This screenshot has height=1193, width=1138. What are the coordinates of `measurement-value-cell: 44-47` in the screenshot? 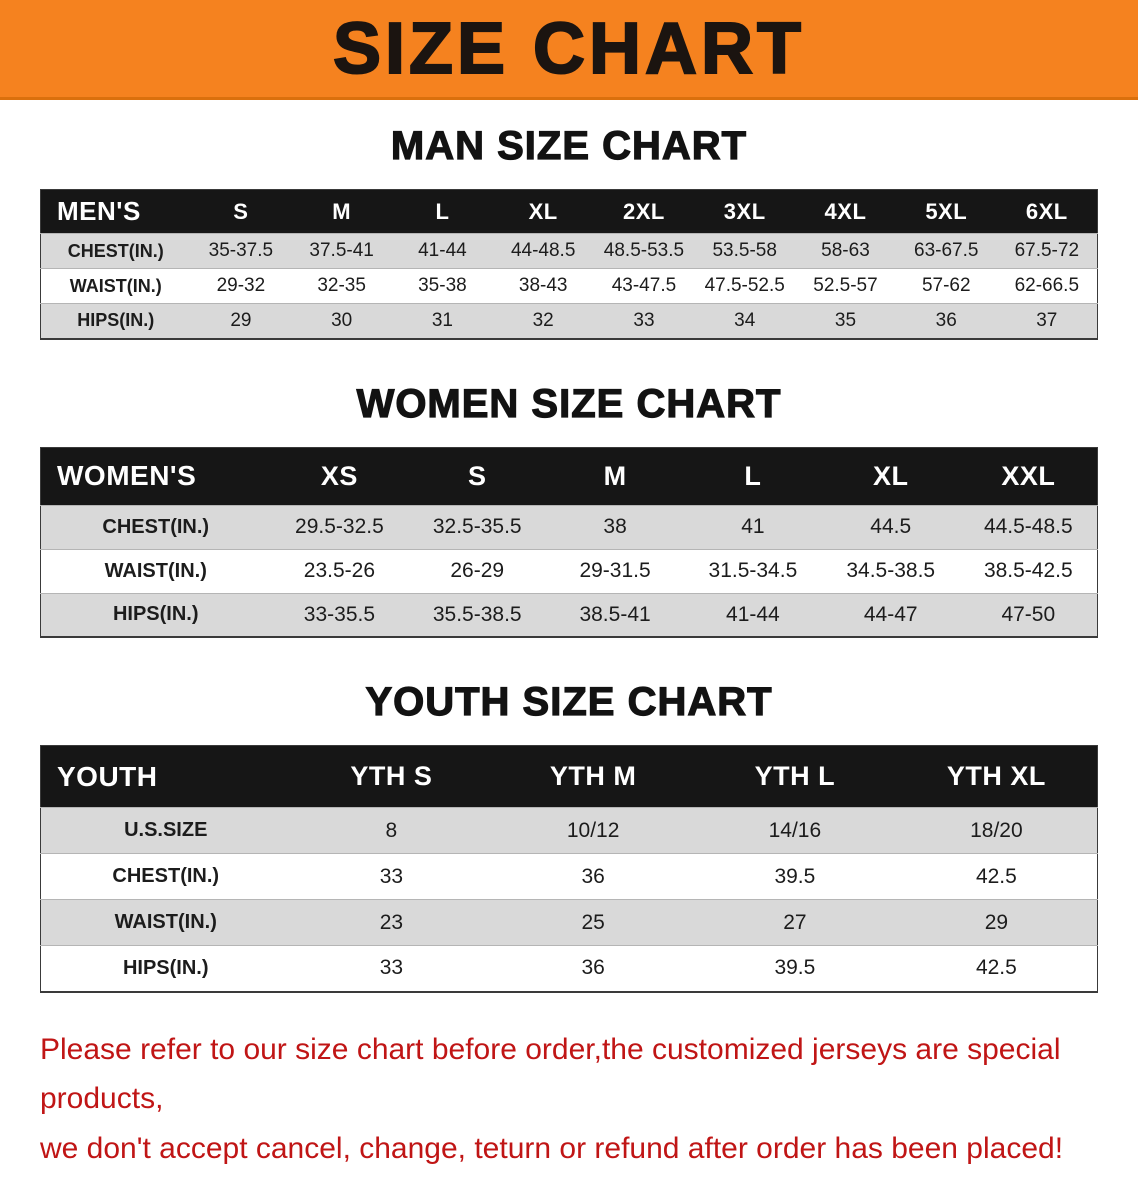 It's located at (890, 614).